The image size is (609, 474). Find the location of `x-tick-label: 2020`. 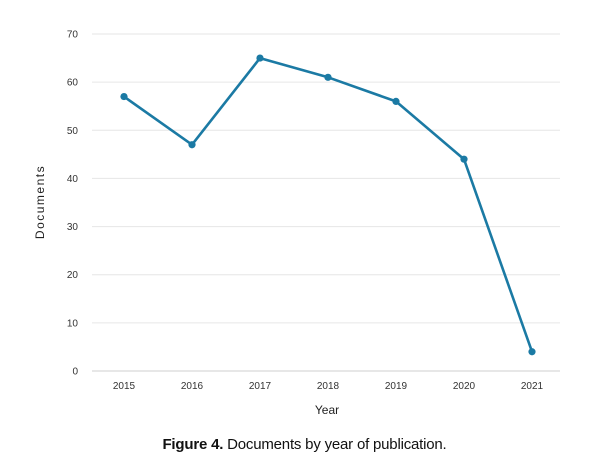

x-tick-label: 2020 is located at coordinates (464, 386).